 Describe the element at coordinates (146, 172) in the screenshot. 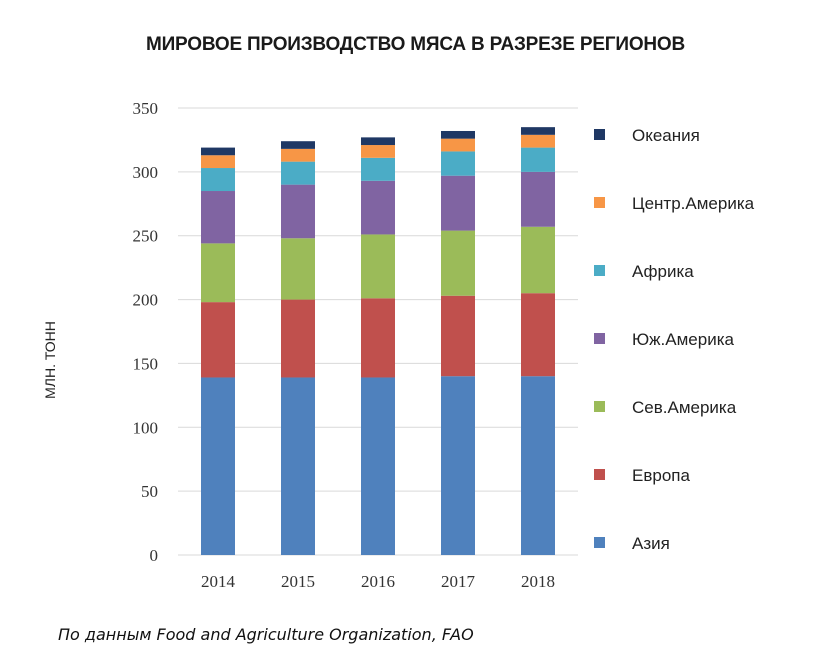

I see `y-tick-label: 300` at that location.